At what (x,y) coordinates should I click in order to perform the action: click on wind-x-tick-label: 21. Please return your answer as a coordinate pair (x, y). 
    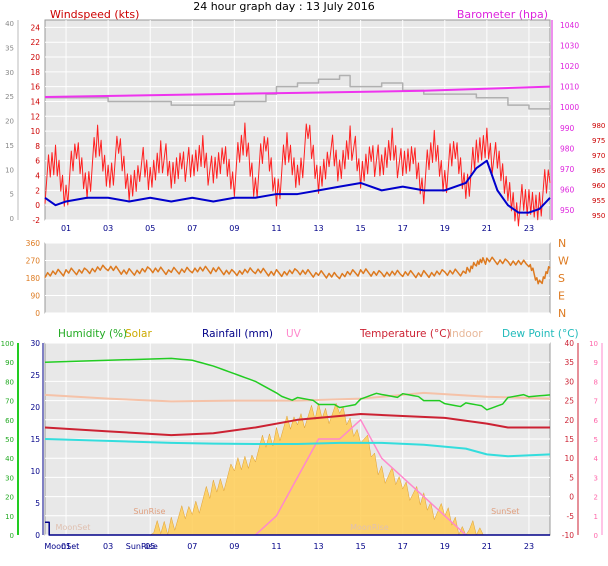
    Looking at the image, I should click on (487, 228).